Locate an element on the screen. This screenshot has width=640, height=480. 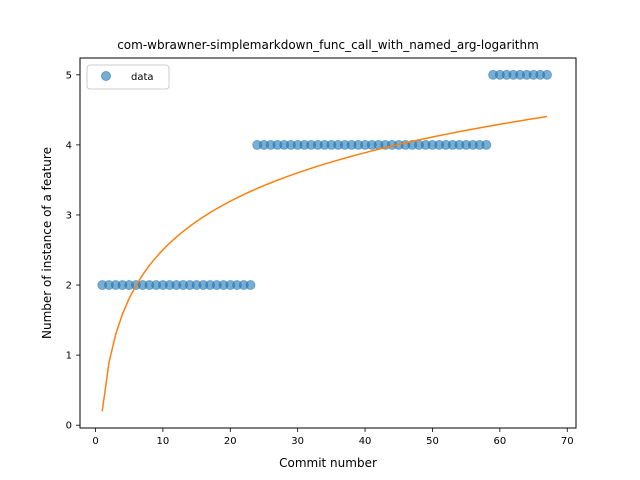
x-tick-label: 70 is located at coordinates (567, 441).